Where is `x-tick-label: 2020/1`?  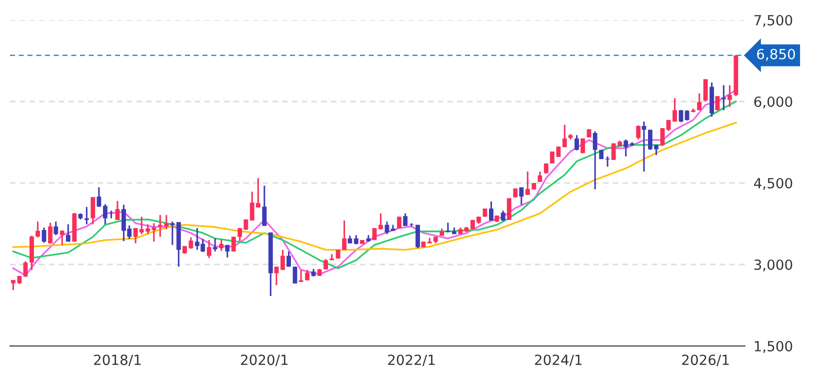 x-tick-label: 2020/1 is located at coordinates (264, 360).